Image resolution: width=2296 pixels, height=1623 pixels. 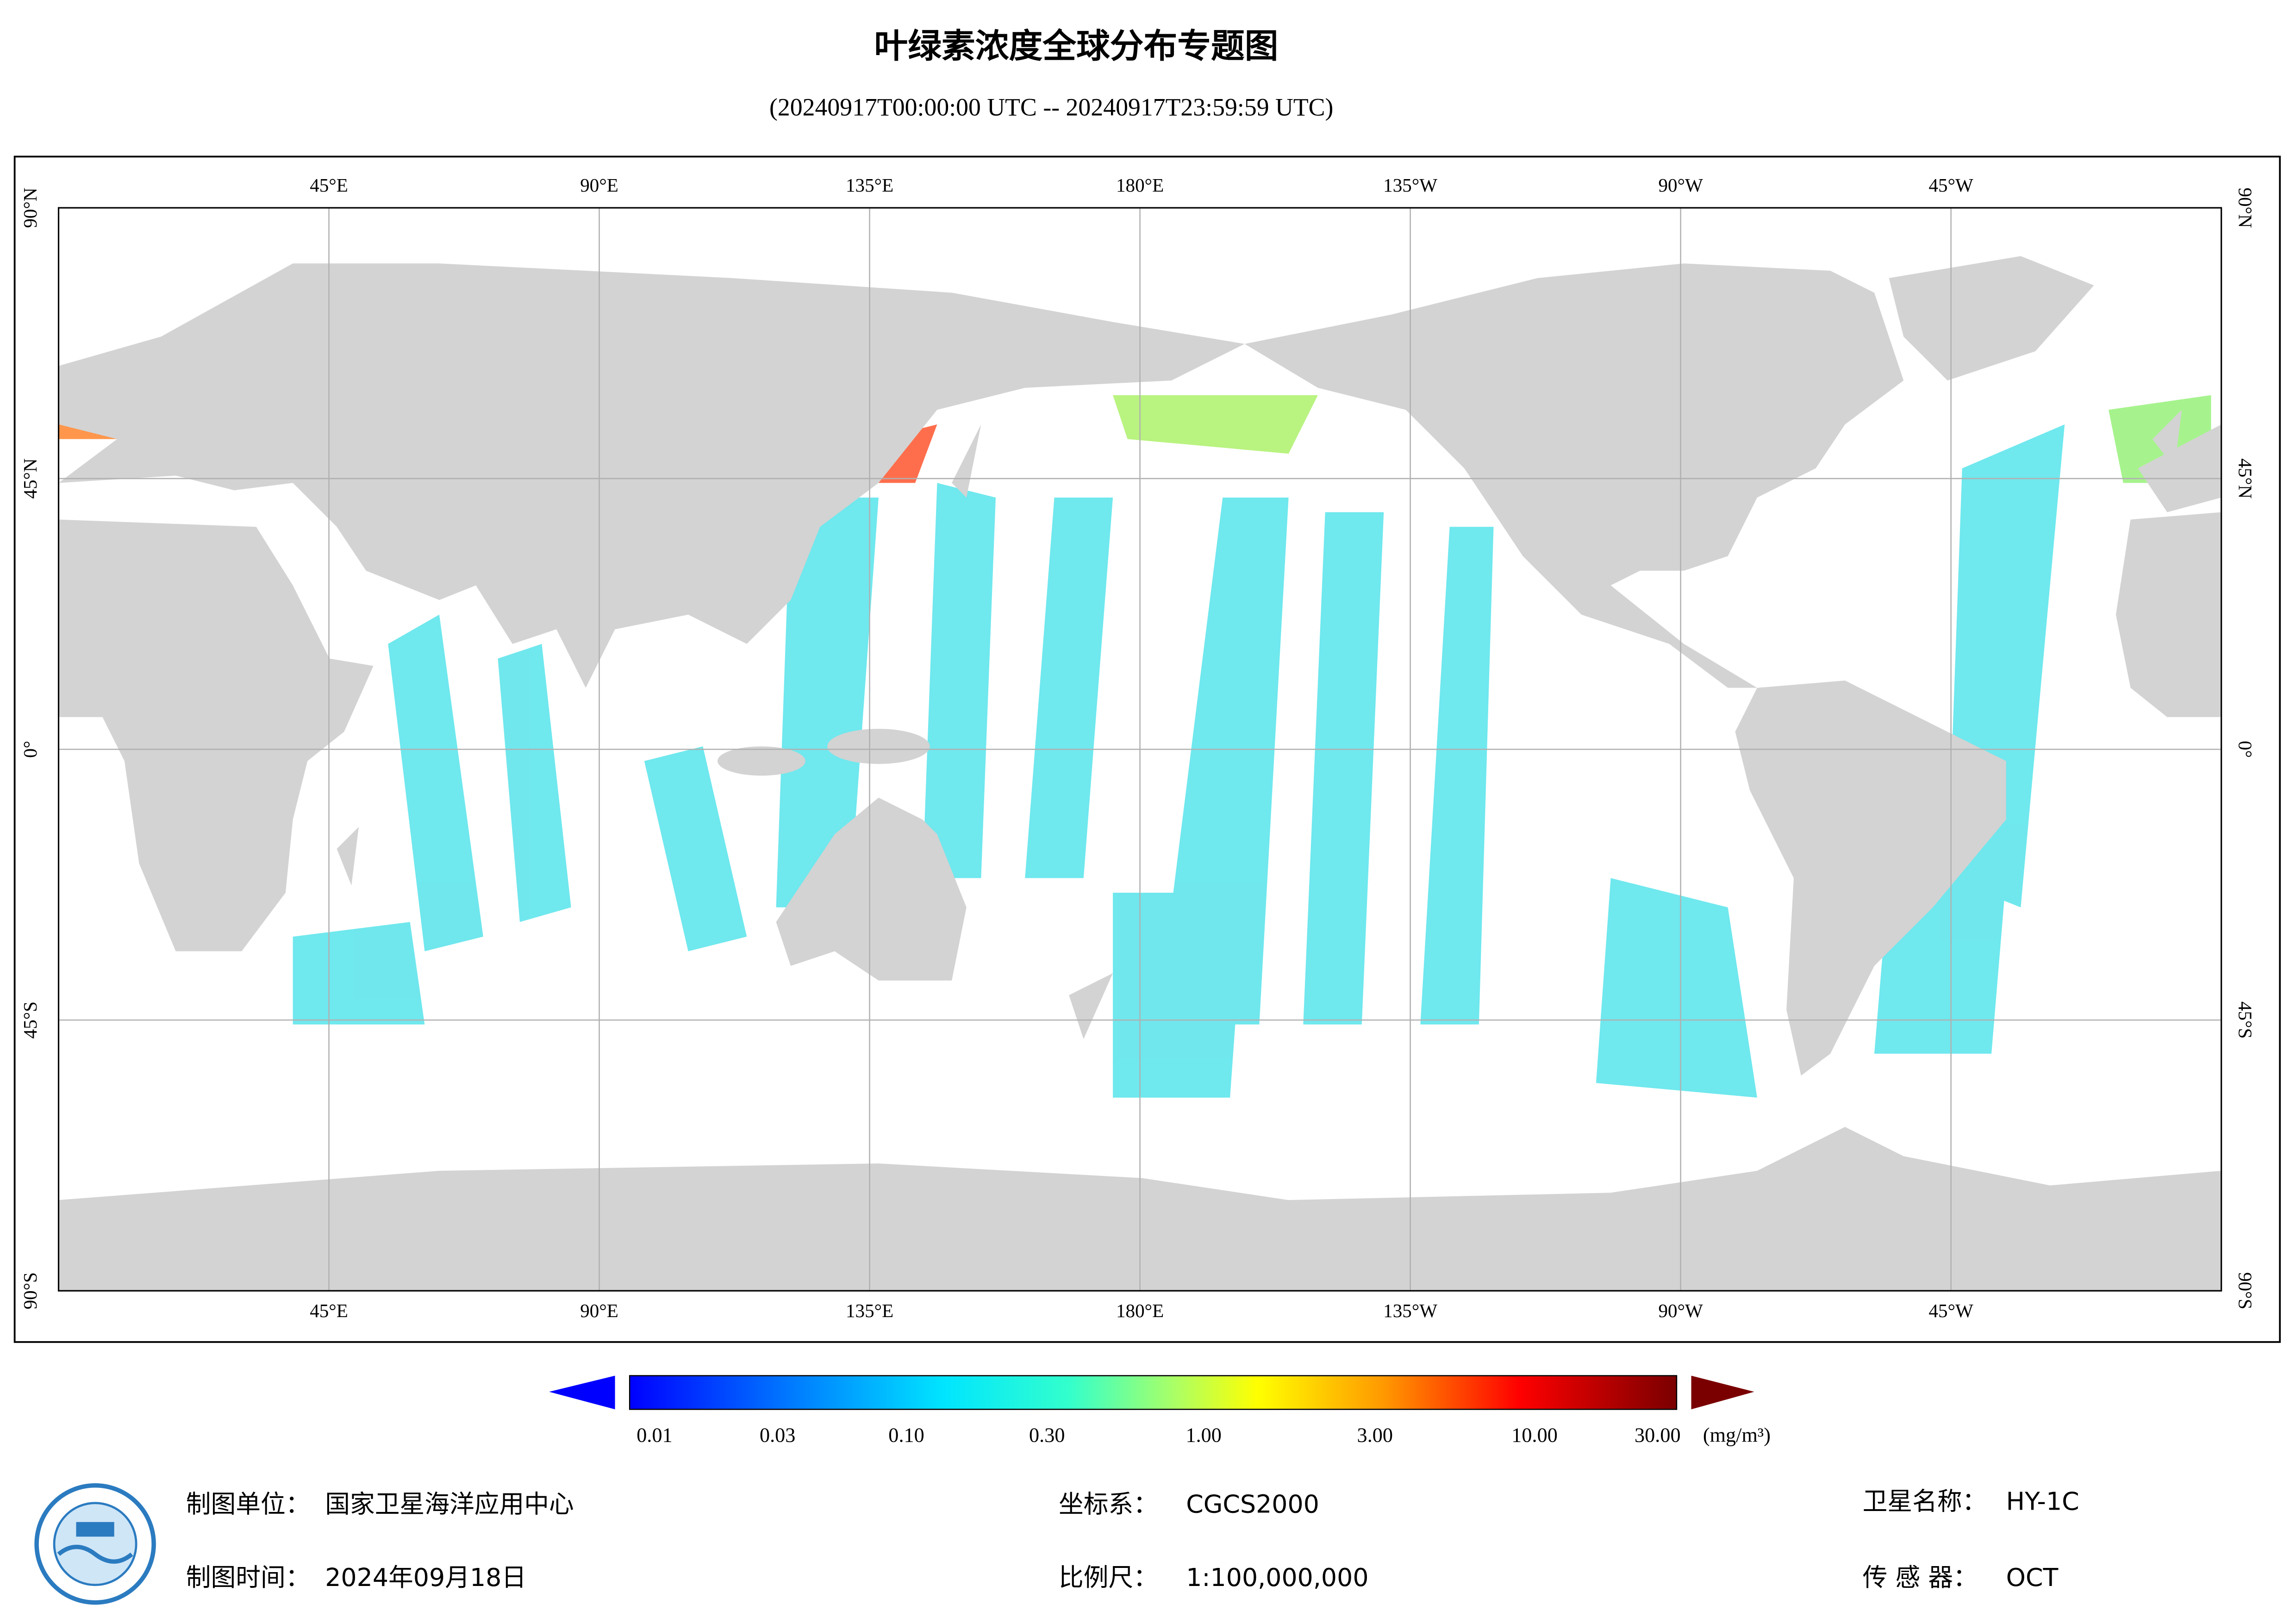 I want to click on footer-scale-label: 比例尺：, so click(x=1108, y=1577).